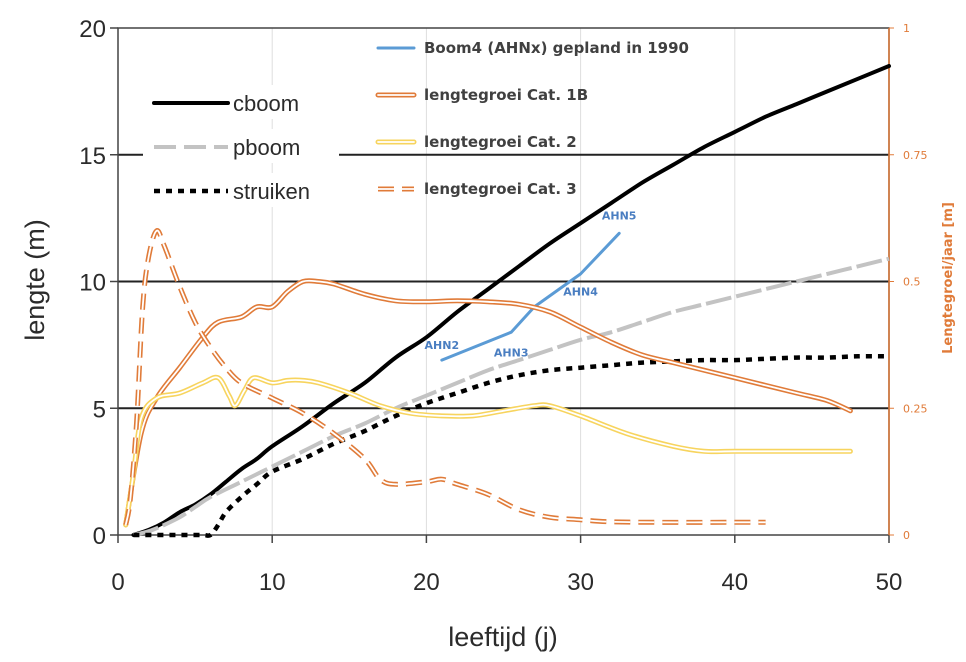 This screenshot has height=662, width=966. Describe the element at coordinates (912, 282) in the screenshot. I see `y2-tick-label: 0.5` at that location.